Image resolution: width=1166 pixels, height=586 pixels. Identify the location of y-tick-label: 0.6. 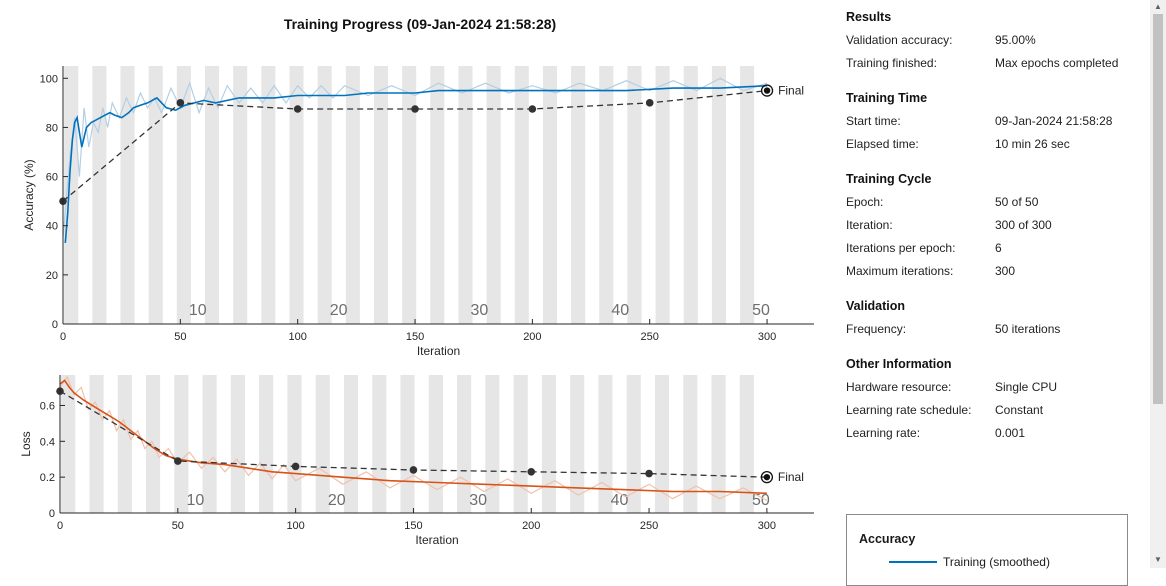
(47, 406).